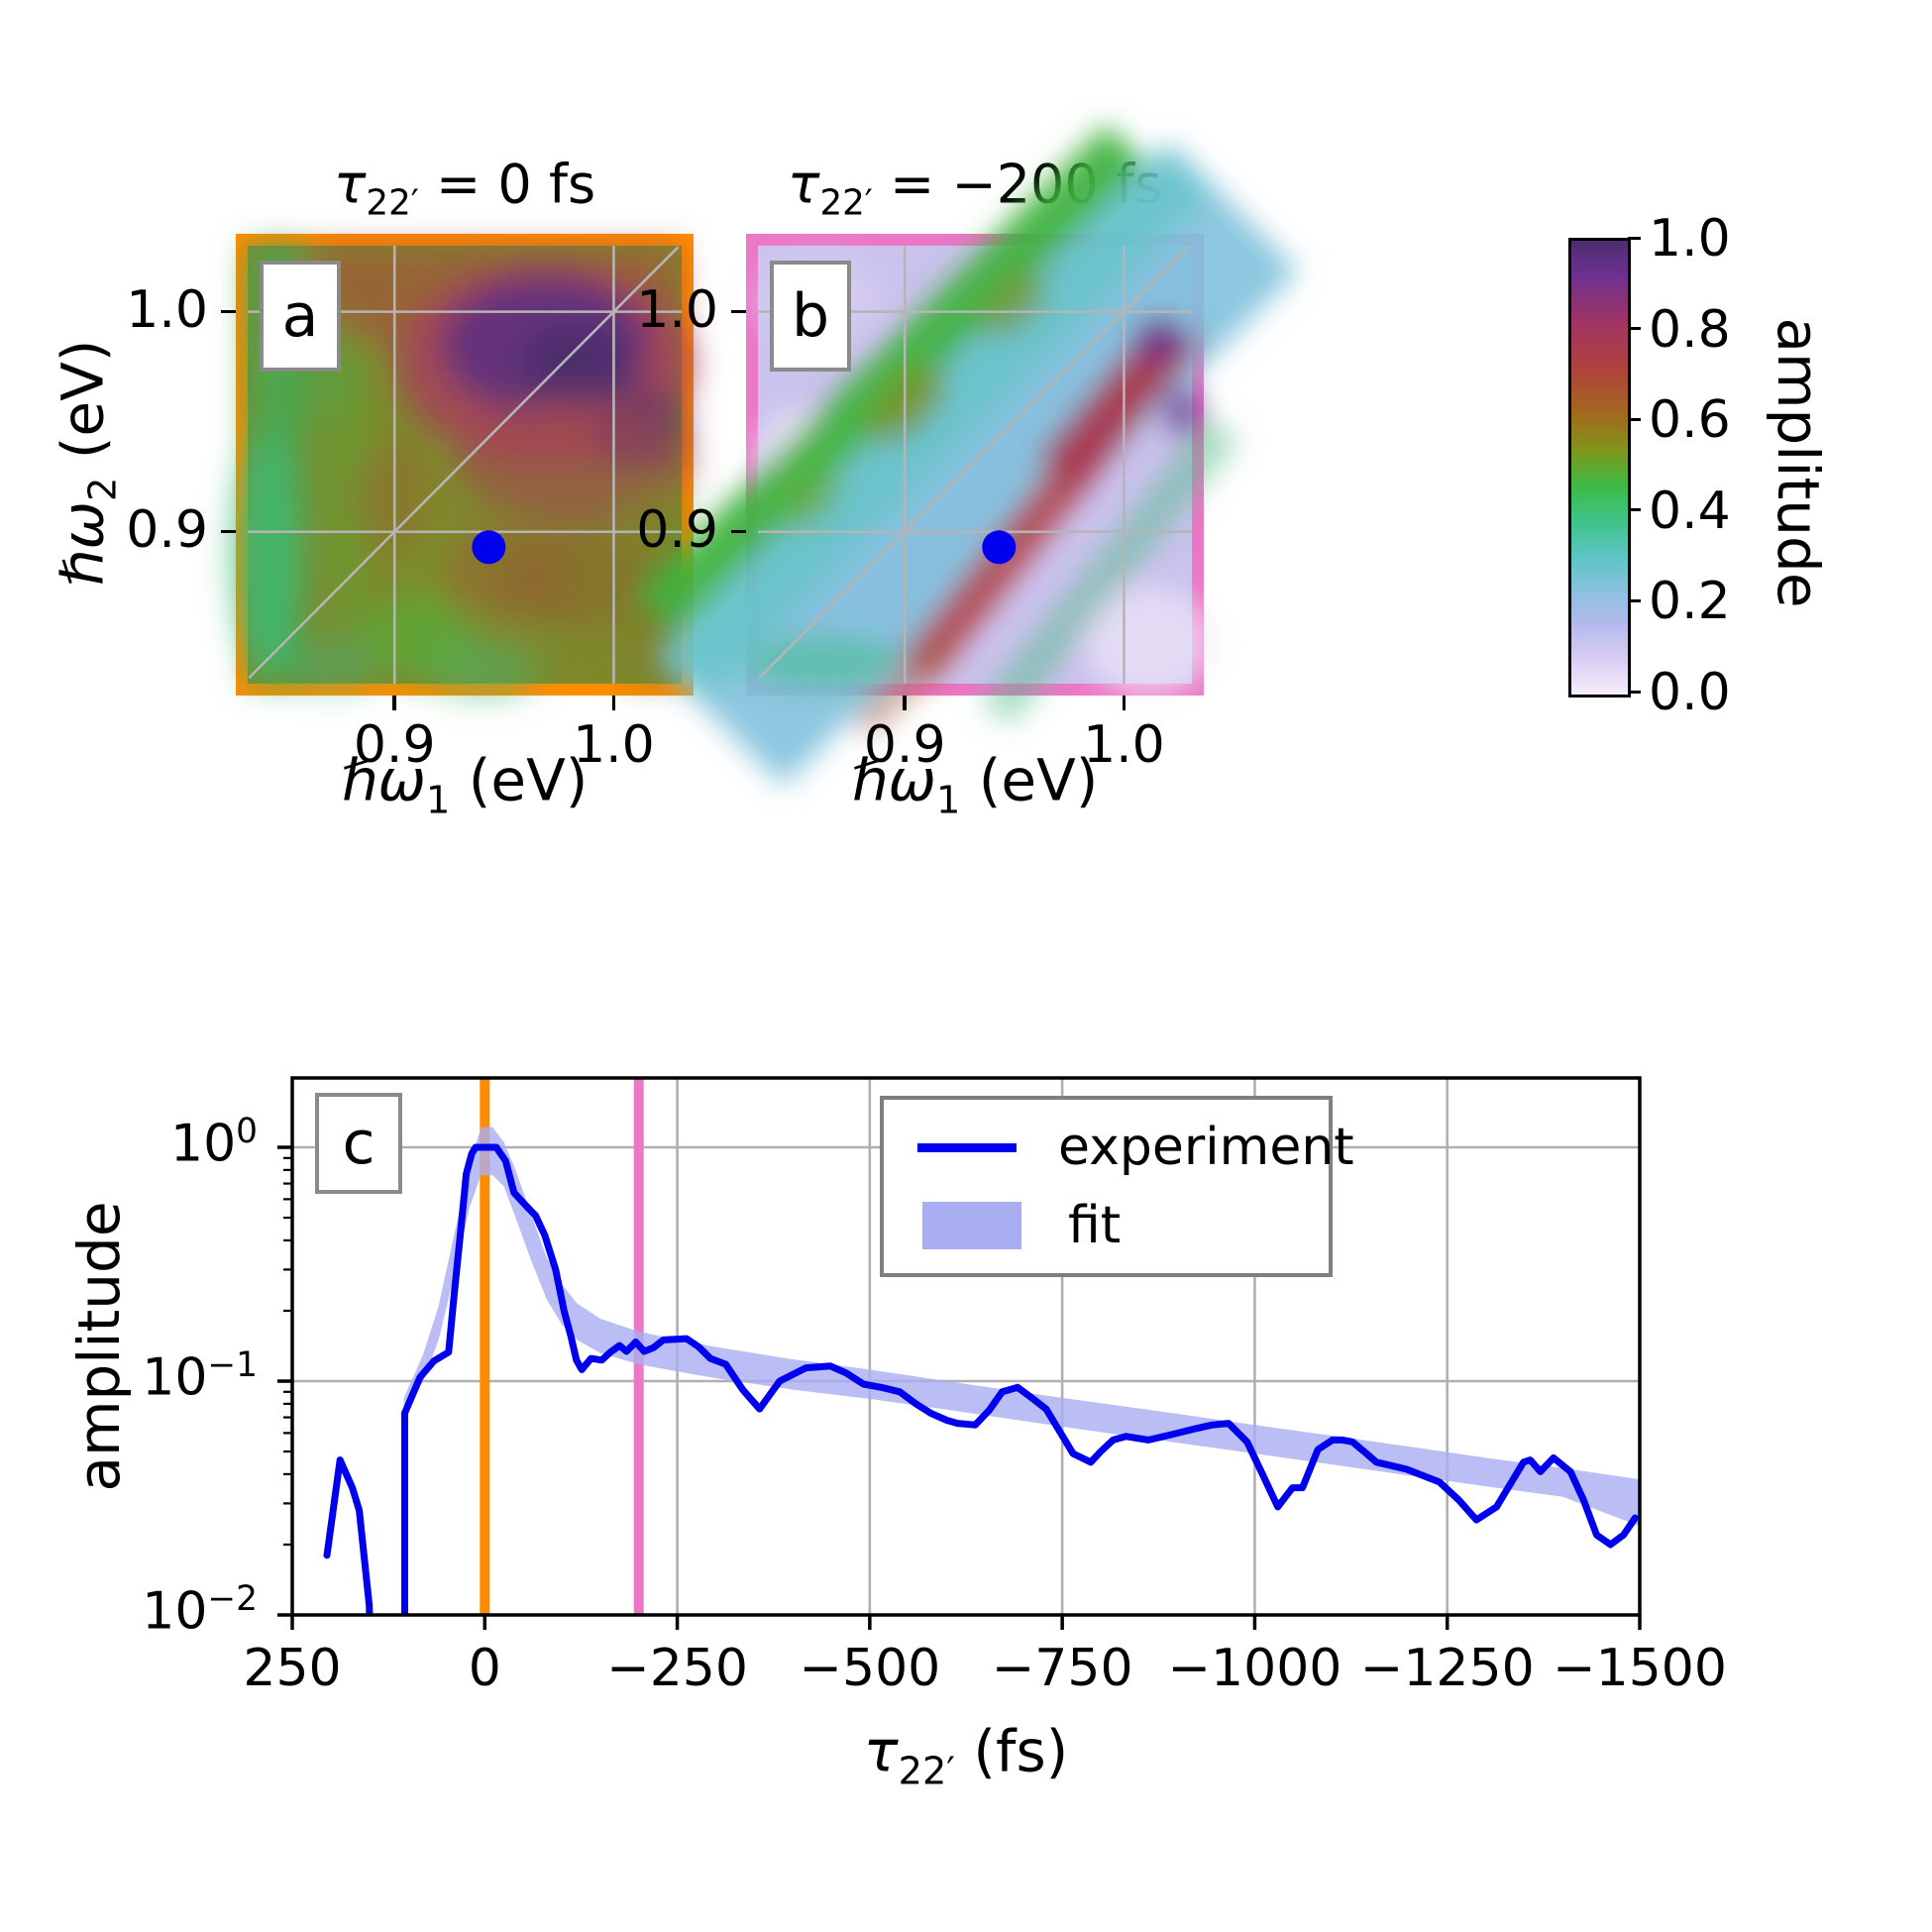 This screenshot has width=1932, height=1932. What do you see at coordinates (292, 1669) in the screenshot?
I see `panel-c-x-tick-label: 250` at bounding box center [292, 1669].